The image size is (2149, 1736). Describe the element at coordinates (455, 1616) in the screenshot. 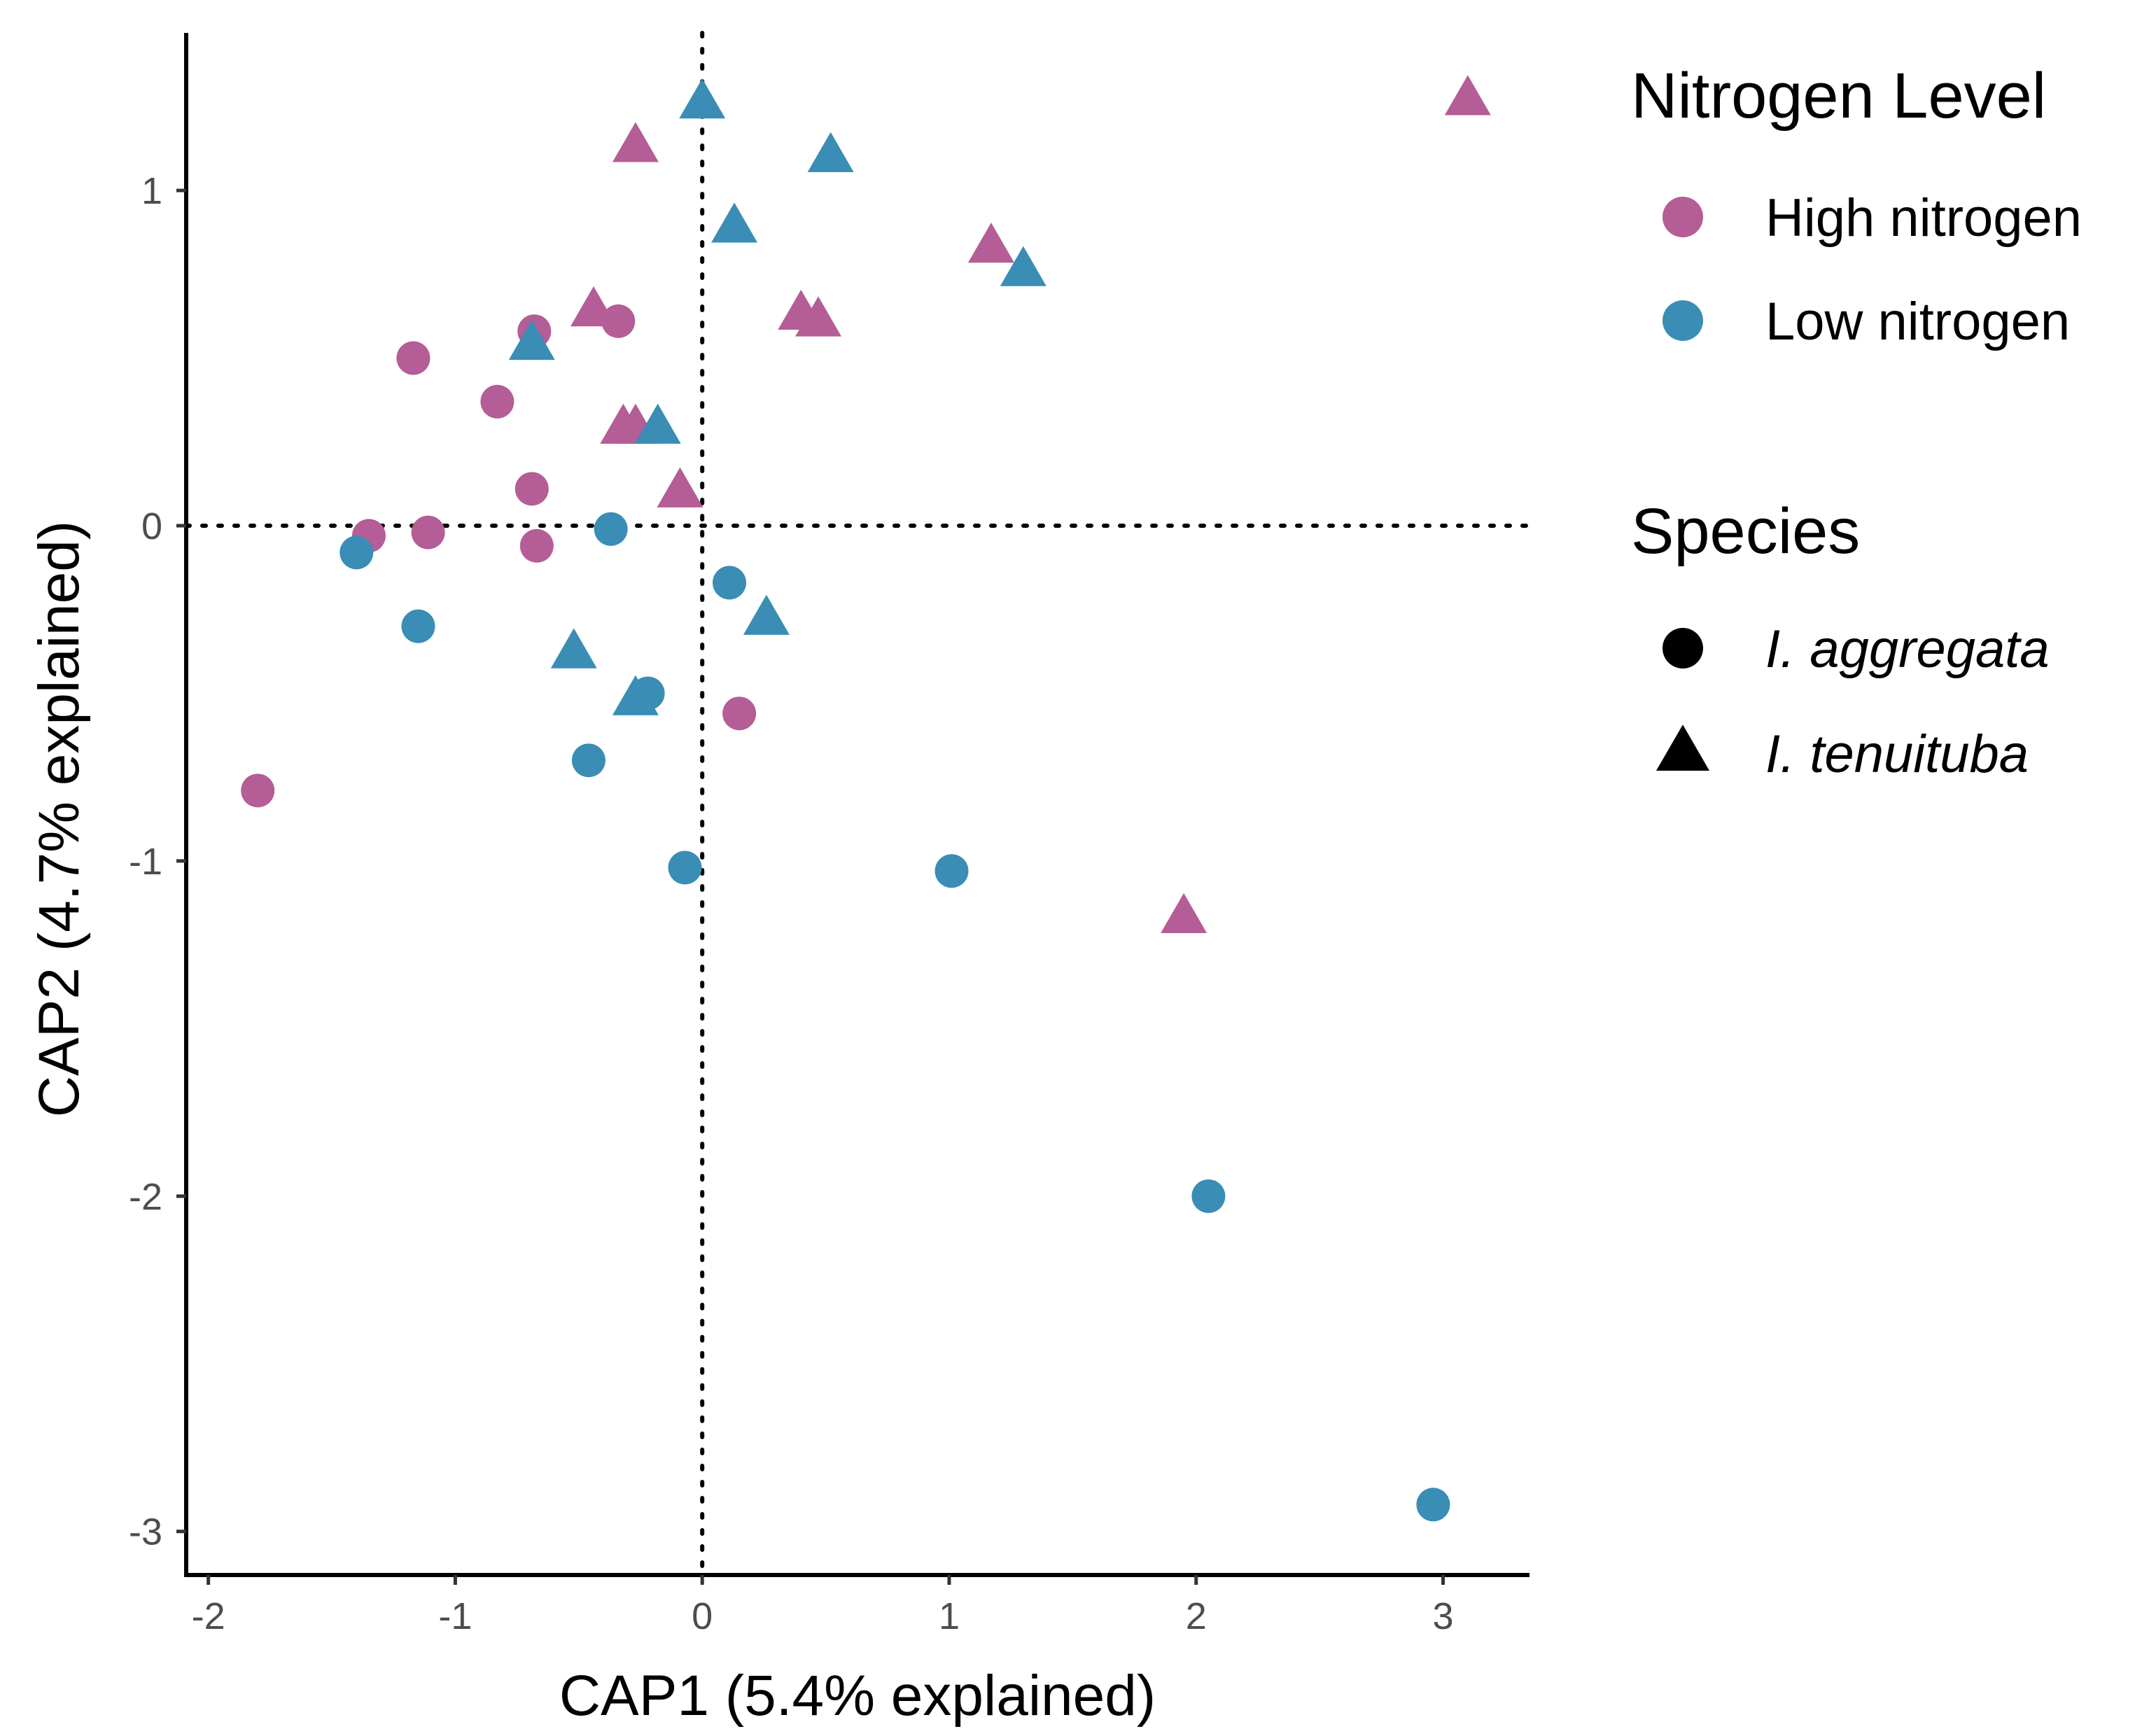

I see `x-tick-label: -1` at that location.